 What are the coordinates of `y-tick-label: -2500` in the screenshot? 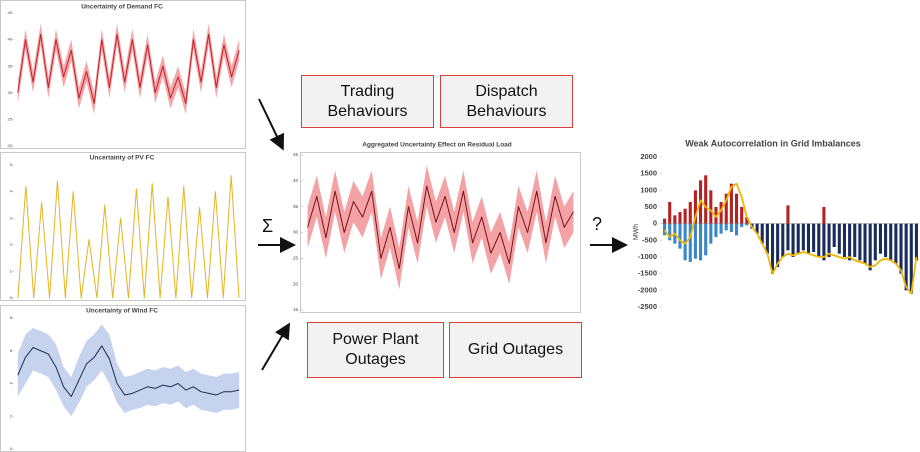 It's located at (647, 306).